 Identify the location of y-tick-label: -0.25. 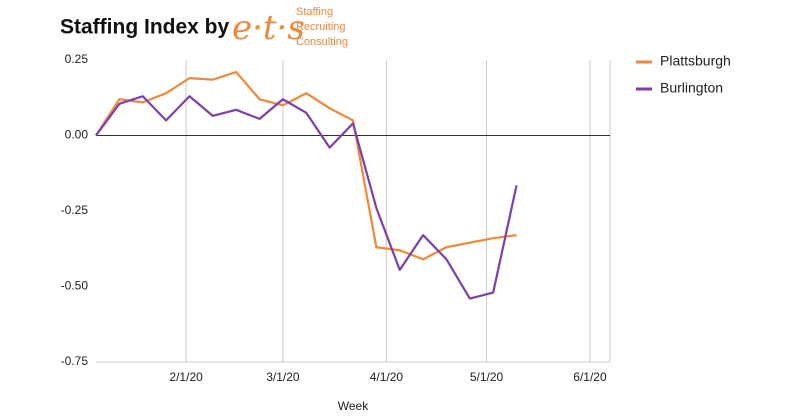
(75, 210).